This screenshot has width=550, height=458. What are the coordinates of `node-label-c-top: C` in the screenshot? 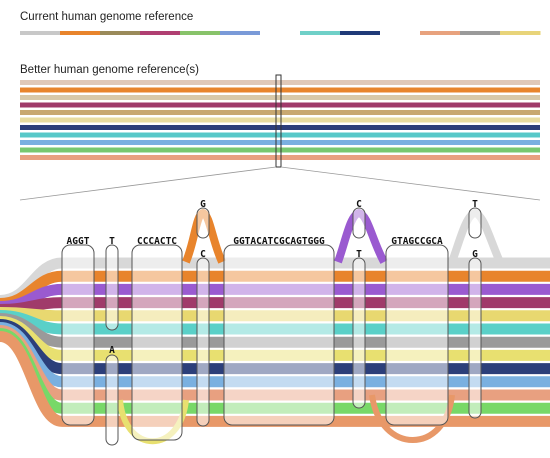 It's located at (359, 204).